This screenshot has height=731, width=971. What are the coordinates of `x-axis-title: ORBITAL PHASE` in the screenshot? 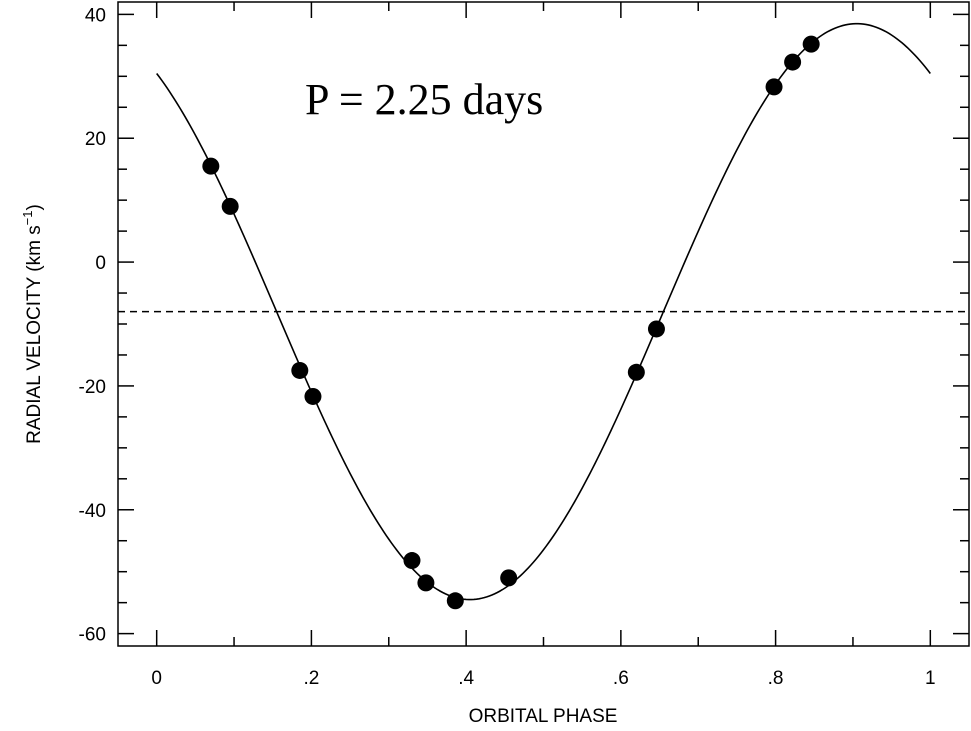 It's located at (543, 716).